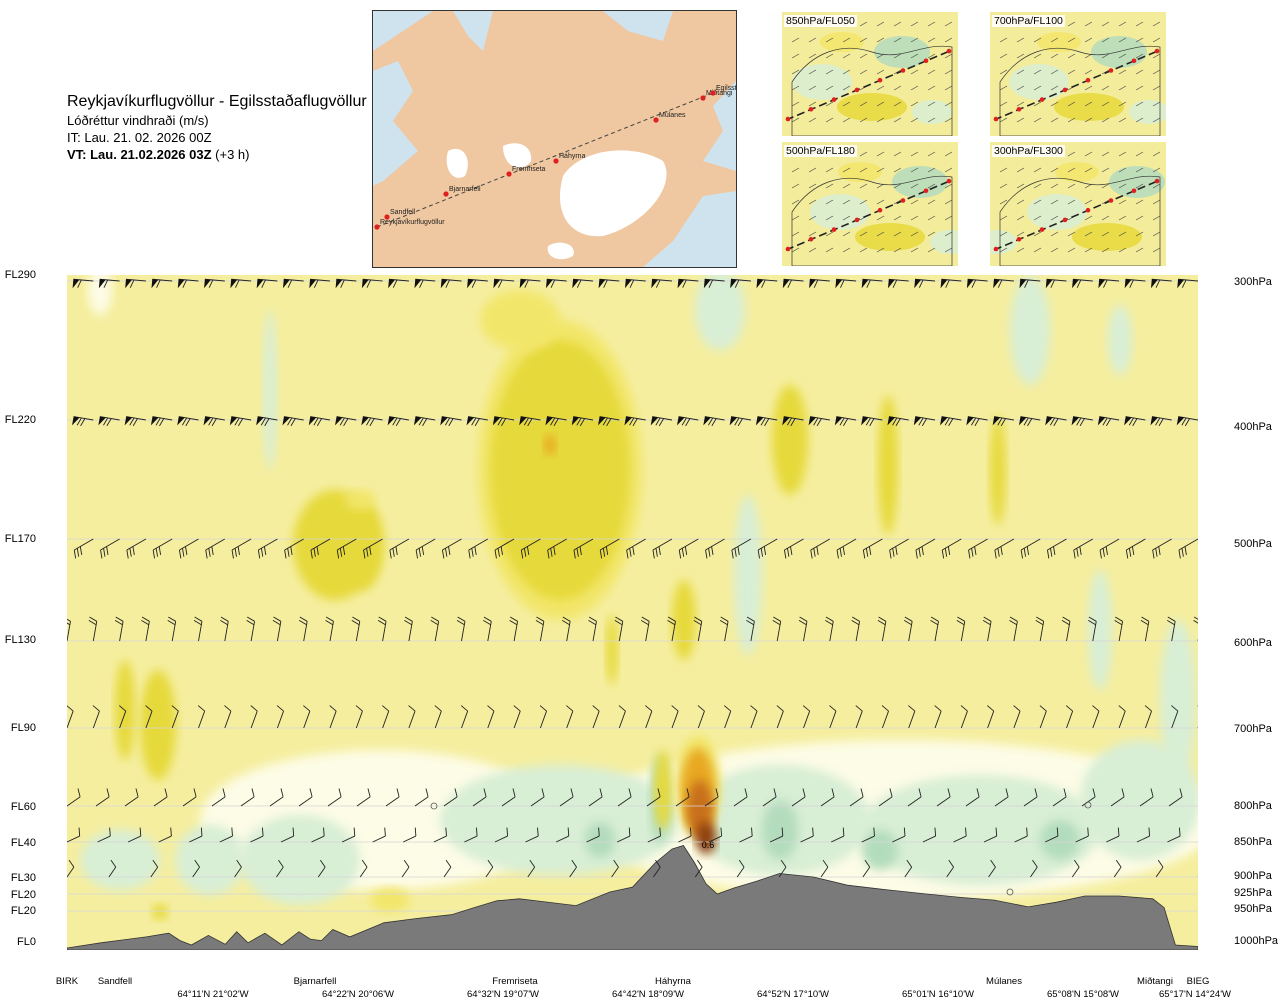 The image size is (1280, 1005). I want to click on max-value-label: 0.6, so click(708, 845).